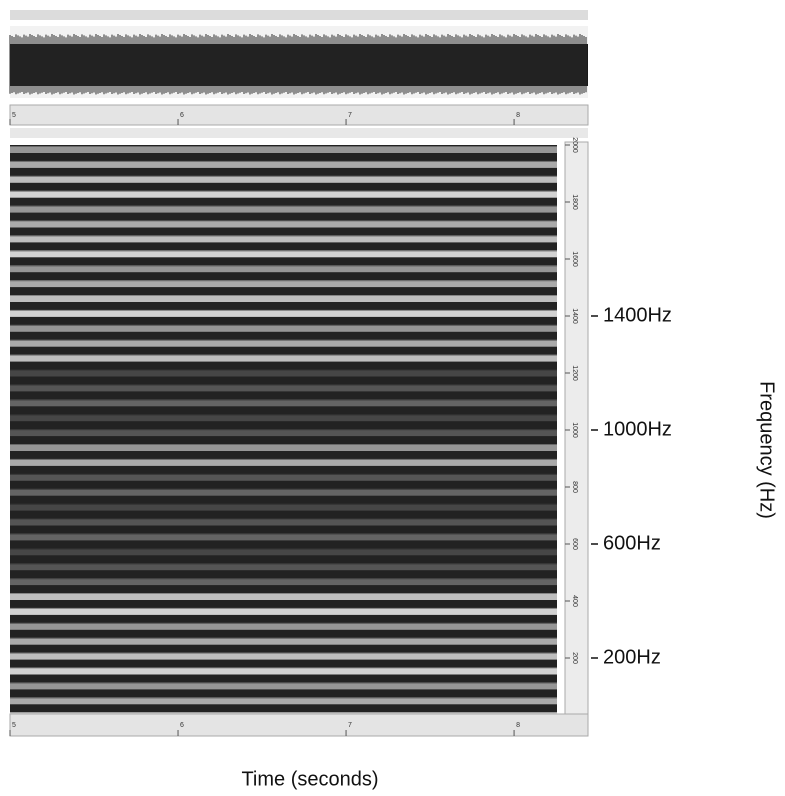 Image resolution: width=785 pixels, height=796 pixels. I want to click on y-tick-label: 1000, so click(574, 430).